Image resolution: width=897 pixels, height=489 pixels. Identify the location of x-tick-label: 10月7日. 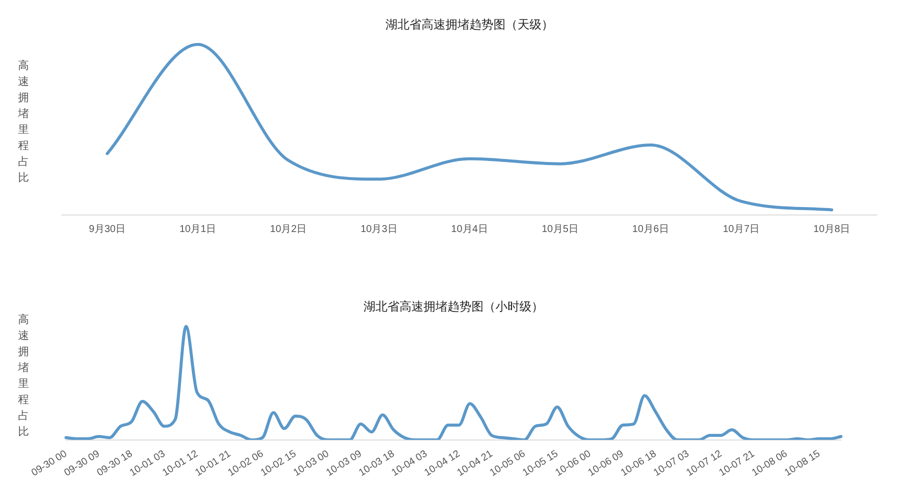
(741, 229).